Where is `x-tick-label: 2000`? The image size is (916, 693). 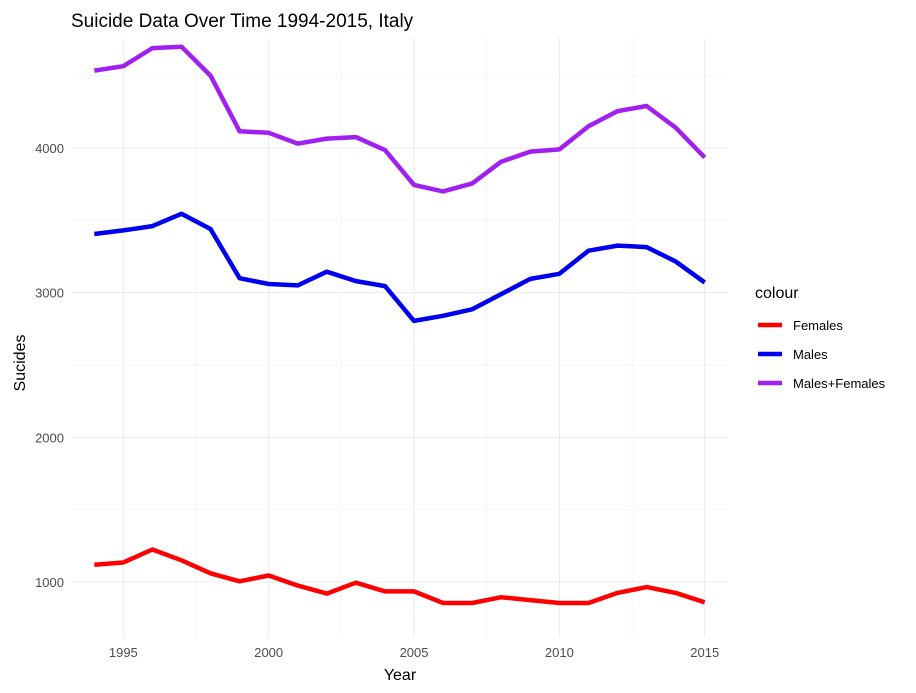 x-tick-label: 2000 is located at coordinates (268, 652).